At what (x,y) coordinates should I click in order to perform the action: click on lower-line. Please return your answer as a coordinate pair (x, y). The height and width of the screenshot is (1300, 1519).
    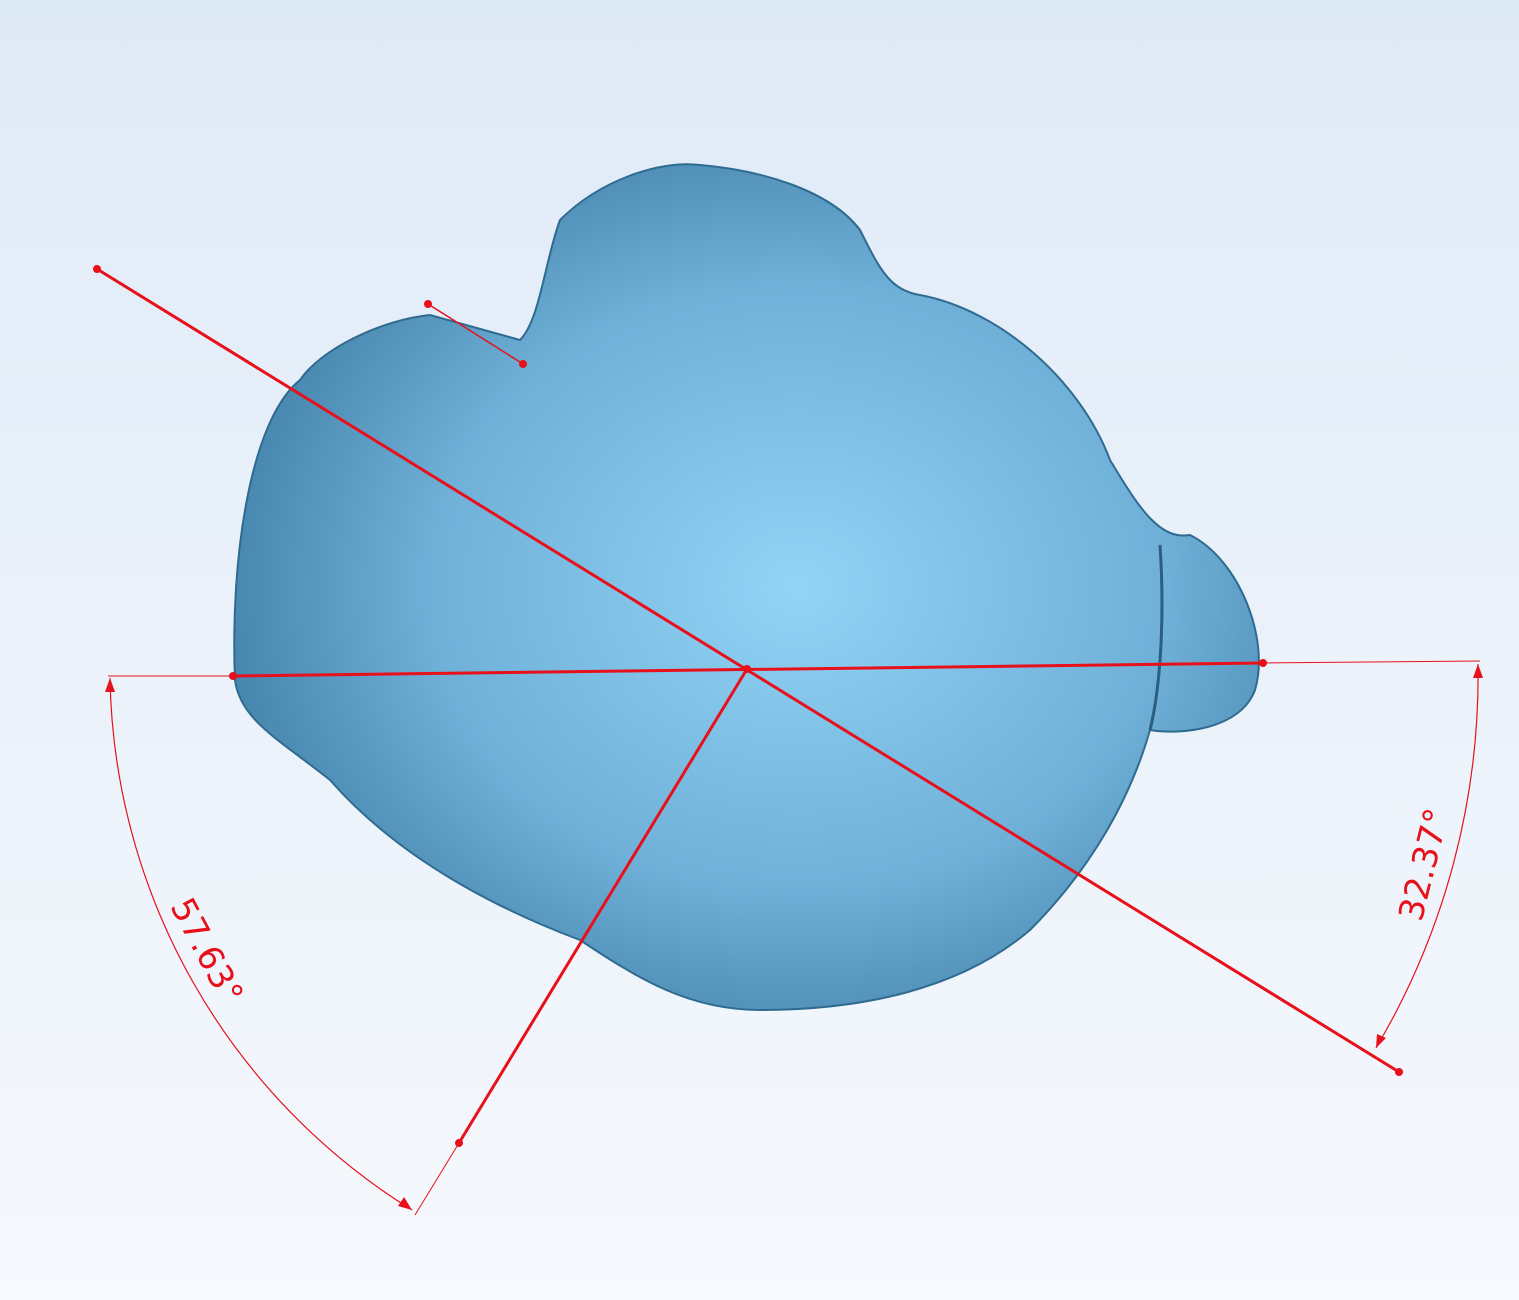
    Looking at the image, I should click on (603, 906).